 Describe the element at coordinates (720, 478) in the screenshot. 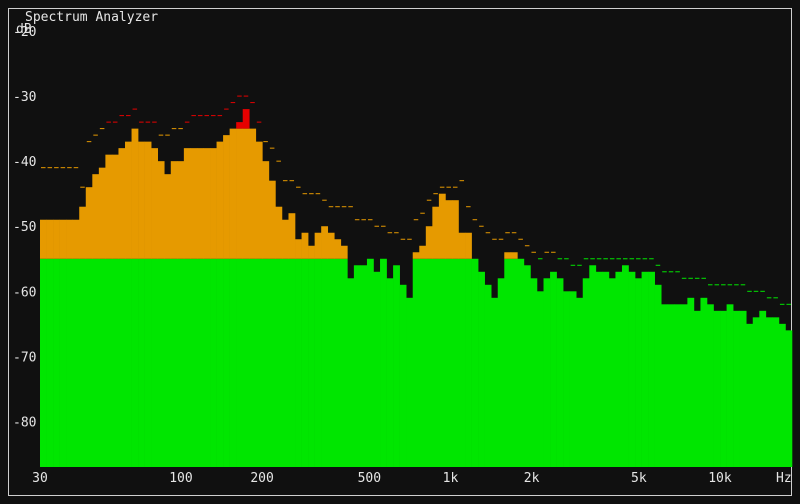

I see `x-tick-label: 10k` at that location.